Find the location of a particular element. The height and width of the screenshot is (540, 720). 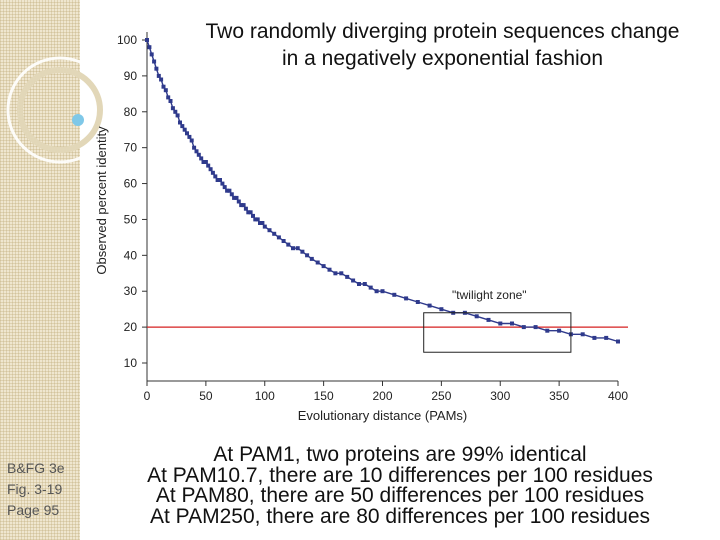

x-tick-label: 0 is located at coordinates (147, 396).